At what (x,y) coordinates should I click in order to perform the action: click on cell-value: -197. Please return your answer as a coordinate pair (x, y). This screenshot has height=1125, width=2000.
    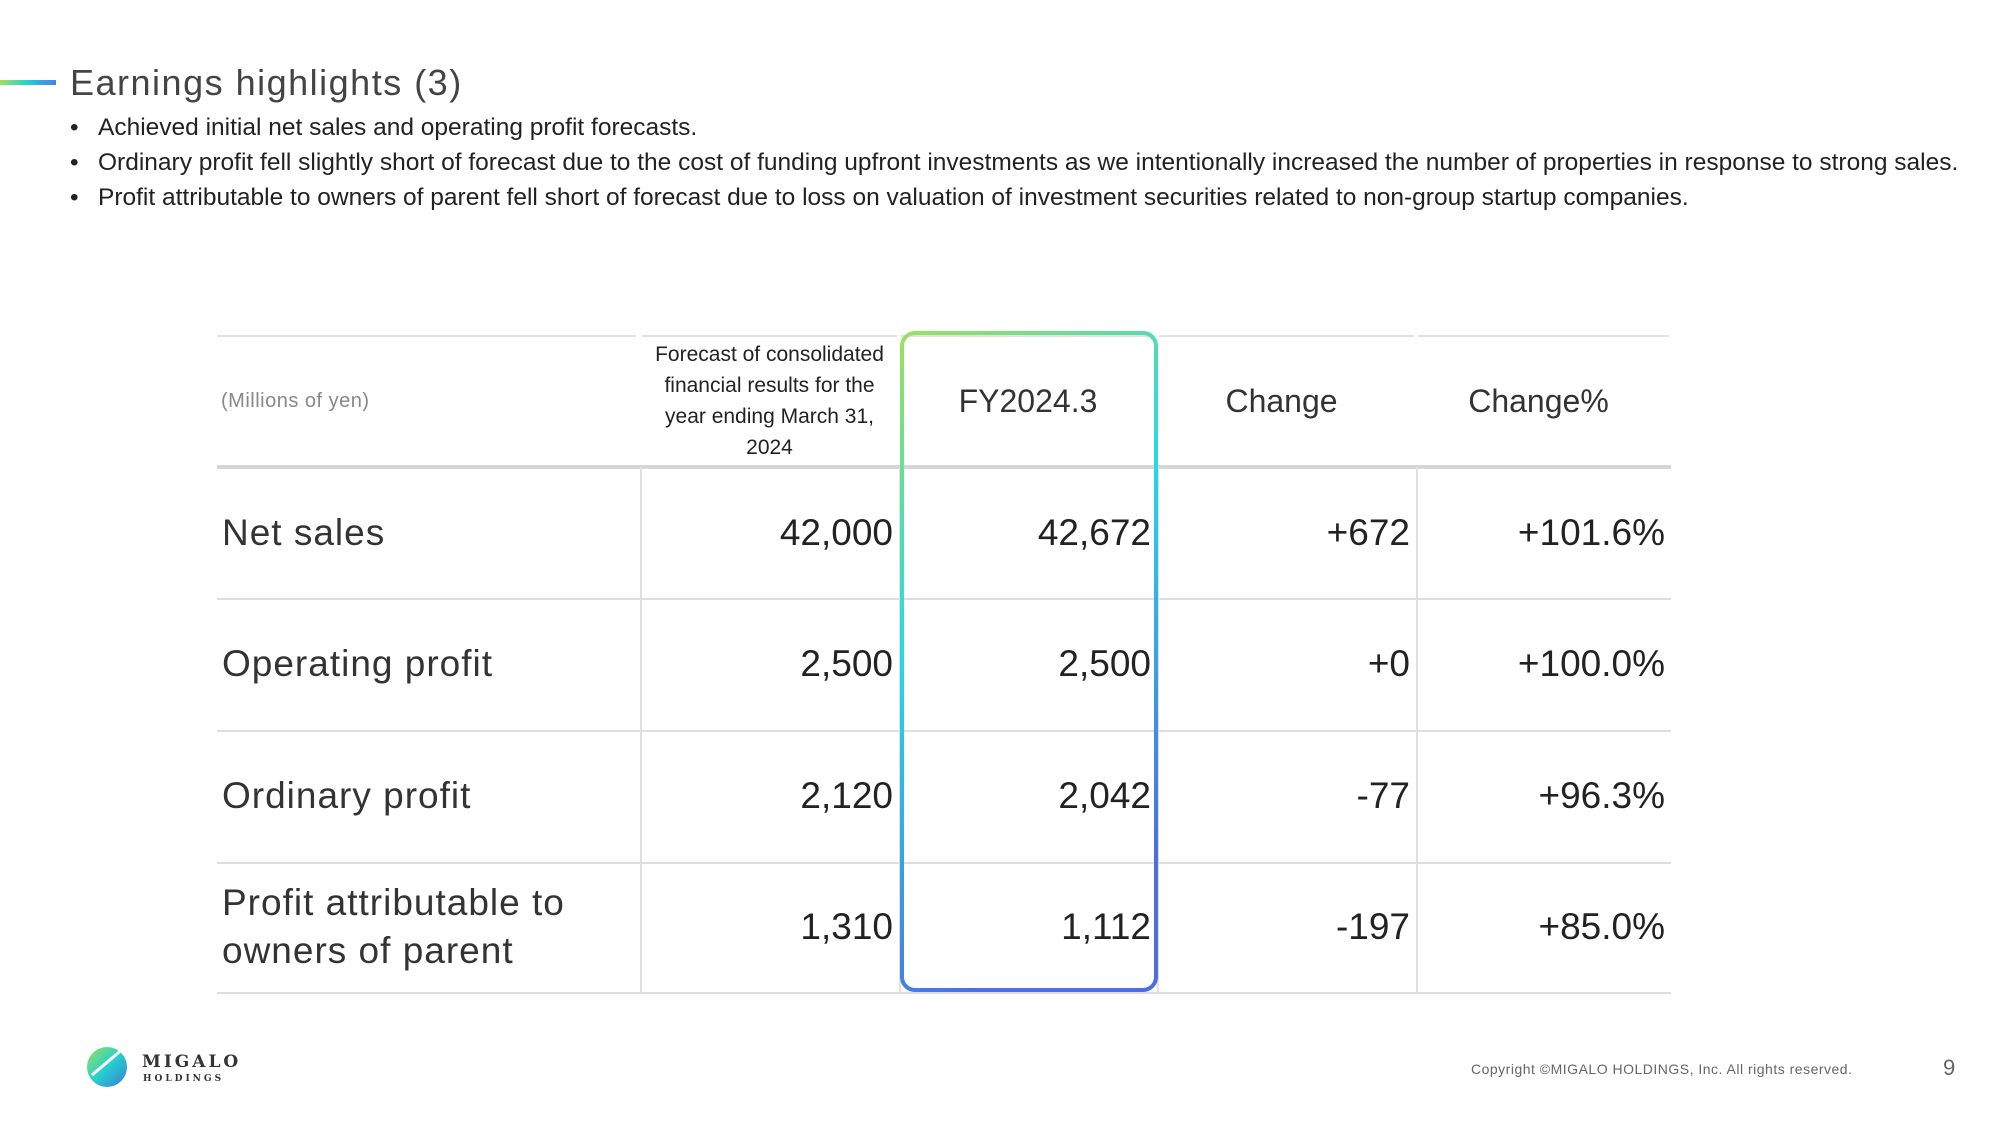
    Looking at the image, I should click on (1372, 926).